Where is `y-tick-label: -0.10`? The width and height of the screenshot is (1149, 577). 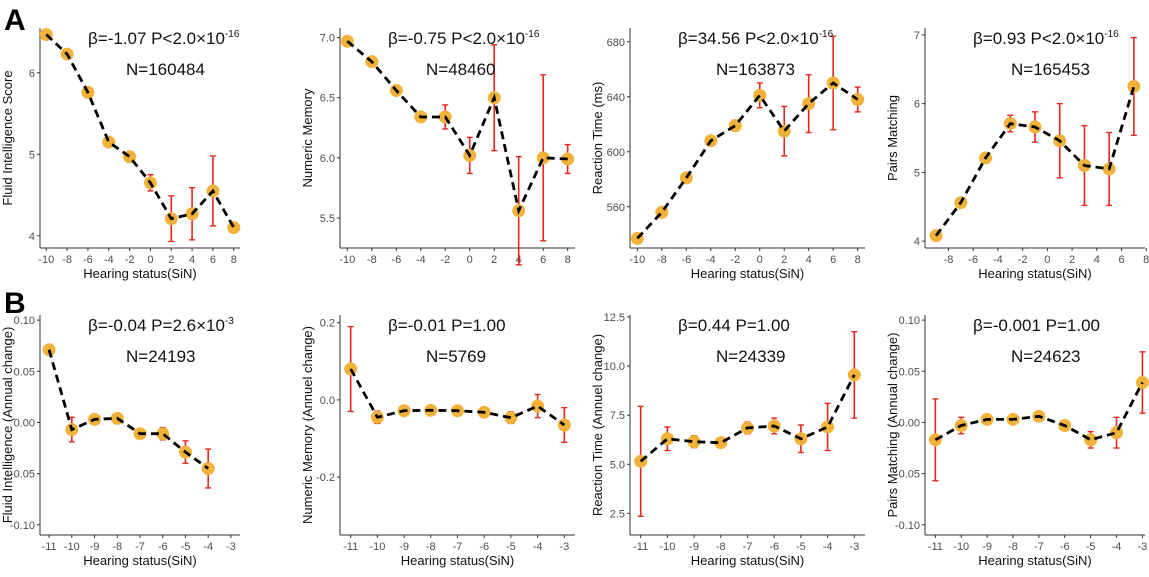 y-tick-label: -0.10 is located at coordinates (907, 526).